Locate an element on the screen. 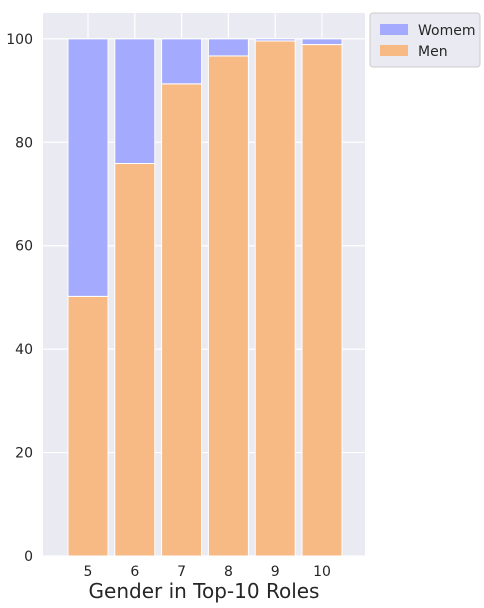 This screenshot has height=608, width=484. y-tick-label-0: 0 is located at coordinates (28, 557).